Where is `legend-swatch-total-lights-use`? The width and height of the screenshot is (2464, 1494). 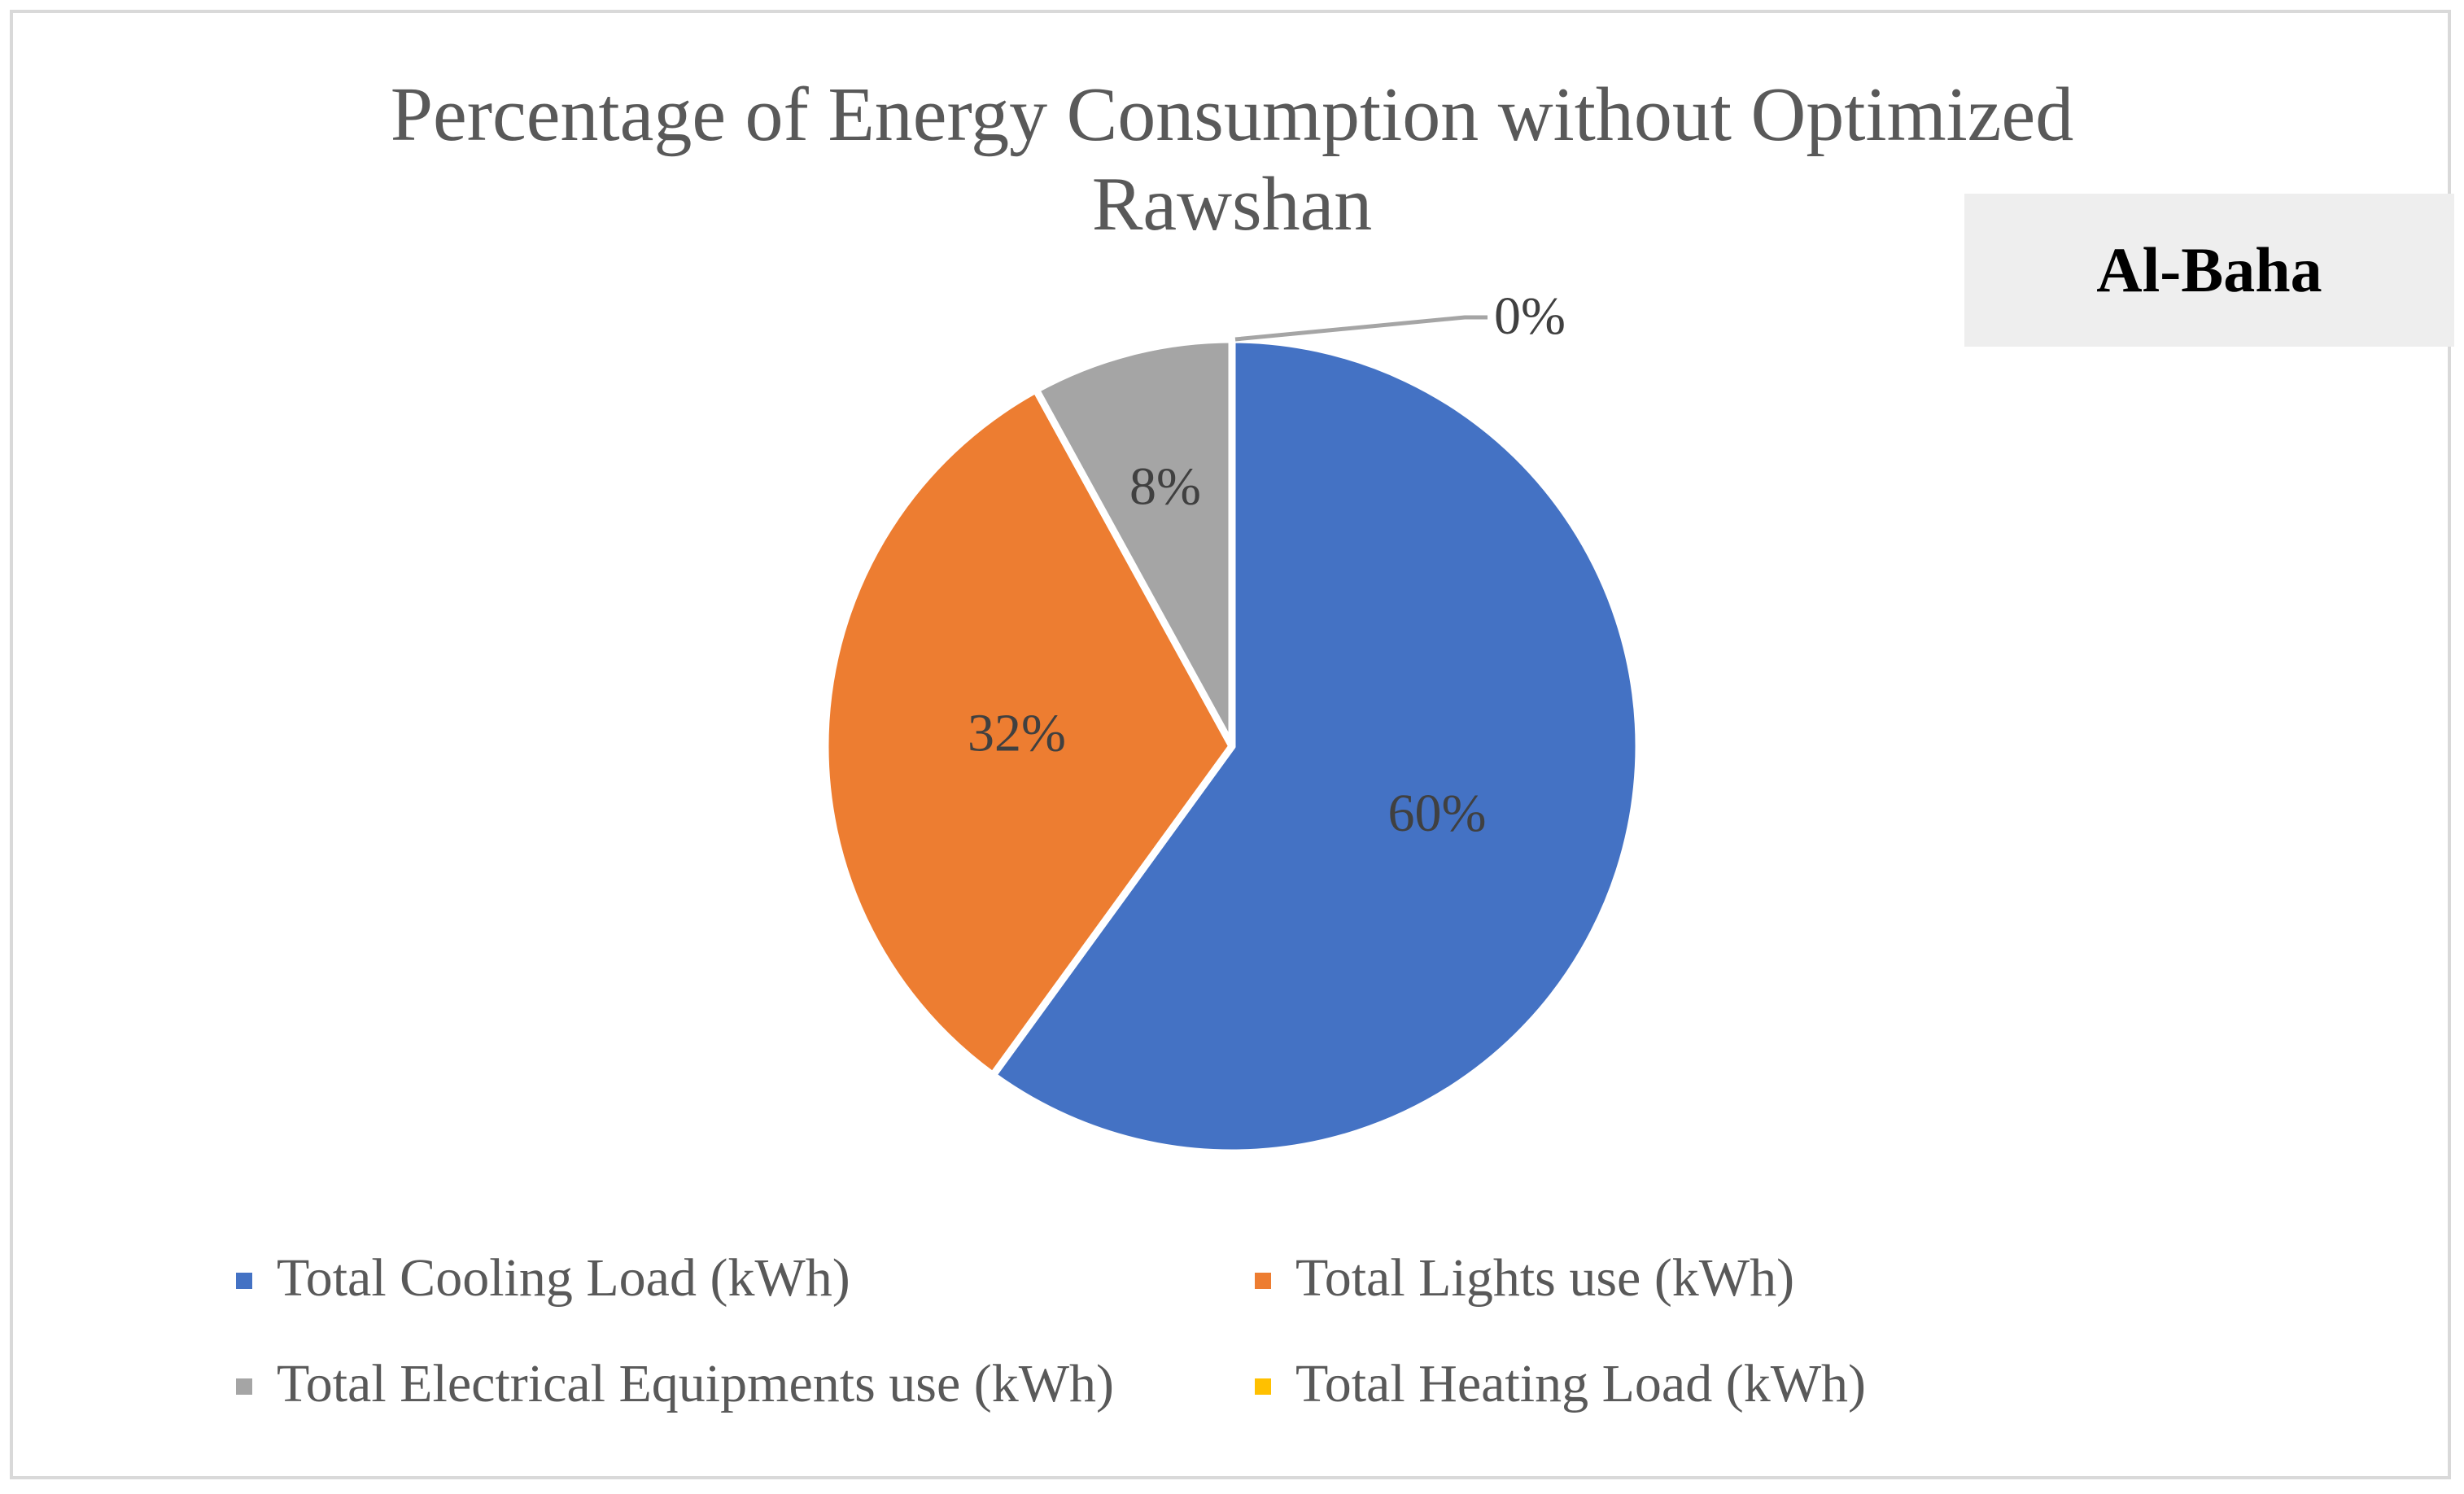
legend-swatch-total-lights-use is located at coordinates (1263, 1281).